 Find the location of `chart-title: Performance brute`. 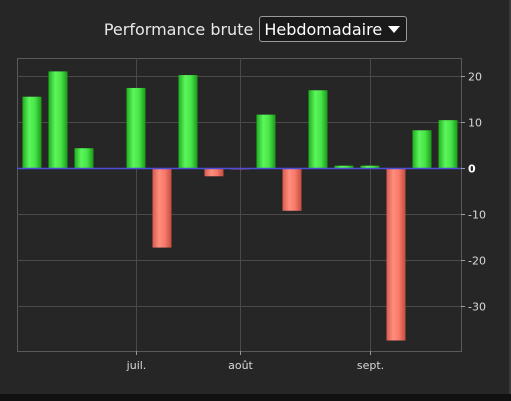

chart-title: Performance brute is located at coordinates (178, 29).